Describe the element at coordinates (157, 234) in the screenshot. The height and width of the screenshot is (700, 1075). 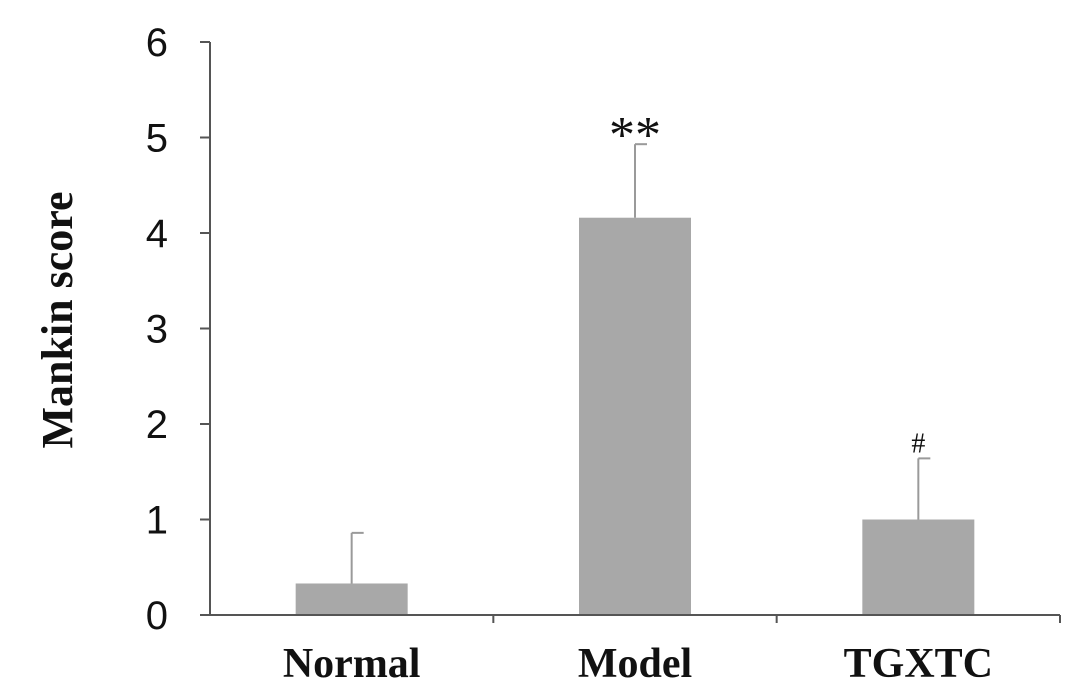
I see `y-tick-label: 4` at that location.